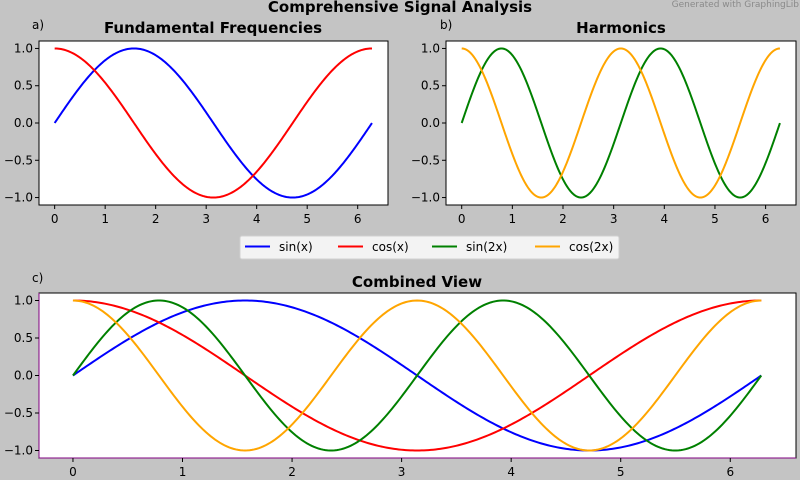  Describe the element at coordinates (591, 247) in the screenshot. I see `legend-label: cos(2x)` at that location.